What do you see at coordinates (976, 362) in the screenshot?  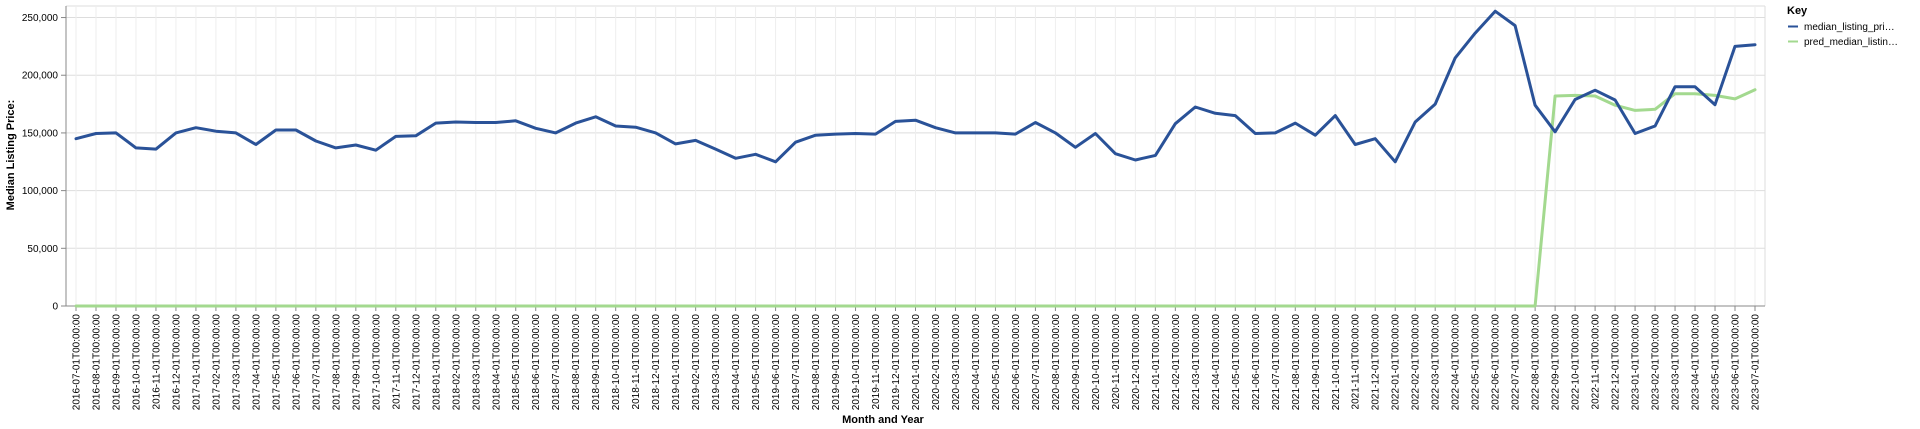 I see `x-tick-label: 2020-04-01T00:00:00` at bounding box center [976, 362].